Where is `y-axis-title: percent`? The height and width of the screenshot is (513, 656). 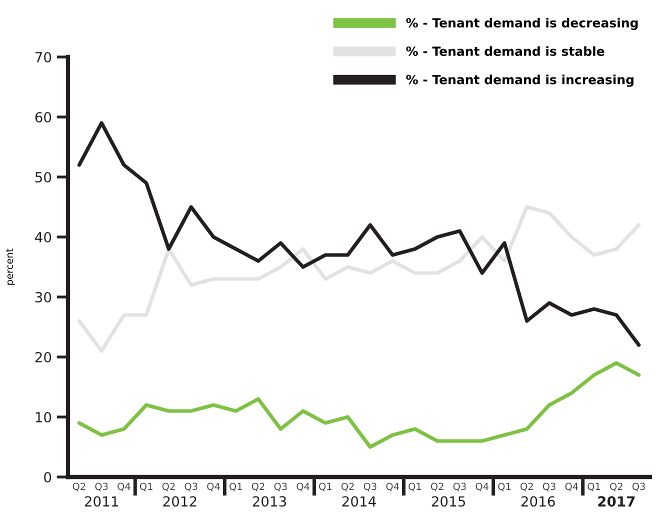
y-axis-title: percent is located at coordinates (10, 266).